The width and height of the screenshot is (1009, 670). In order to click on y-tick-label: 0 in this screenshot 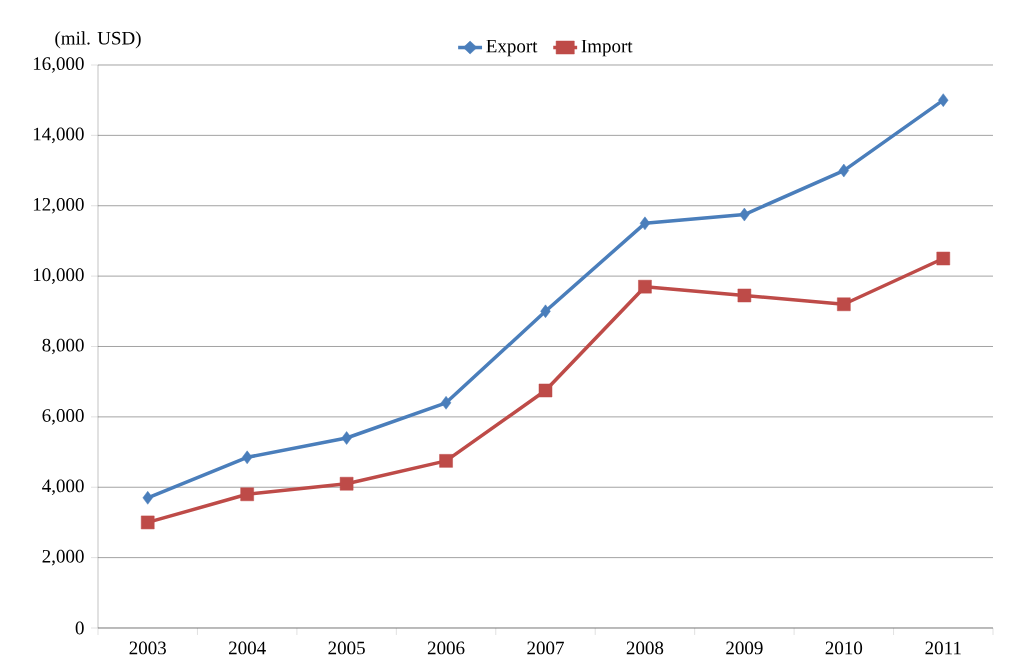, I will do `click(79, 628)`.